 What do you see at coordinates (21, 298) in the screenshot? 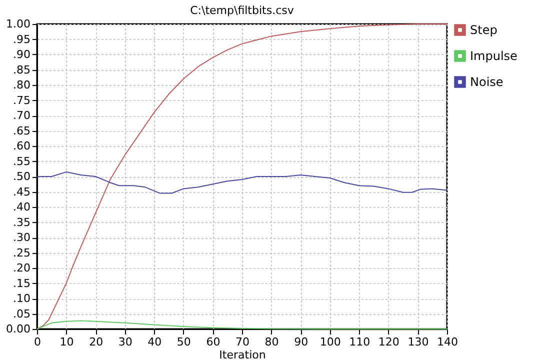
I see `y-tick-label: .10` at bounding box center [21, 298].